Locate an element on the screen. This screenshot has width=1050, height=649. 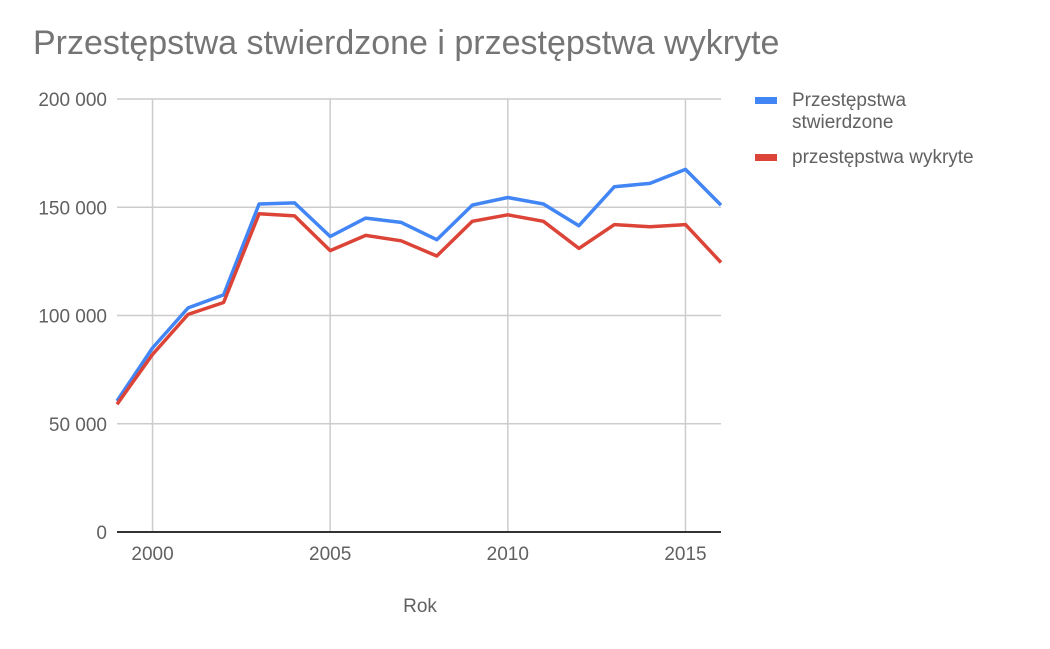
x-tick-label: 2015 is located at coordinates (685, 554).